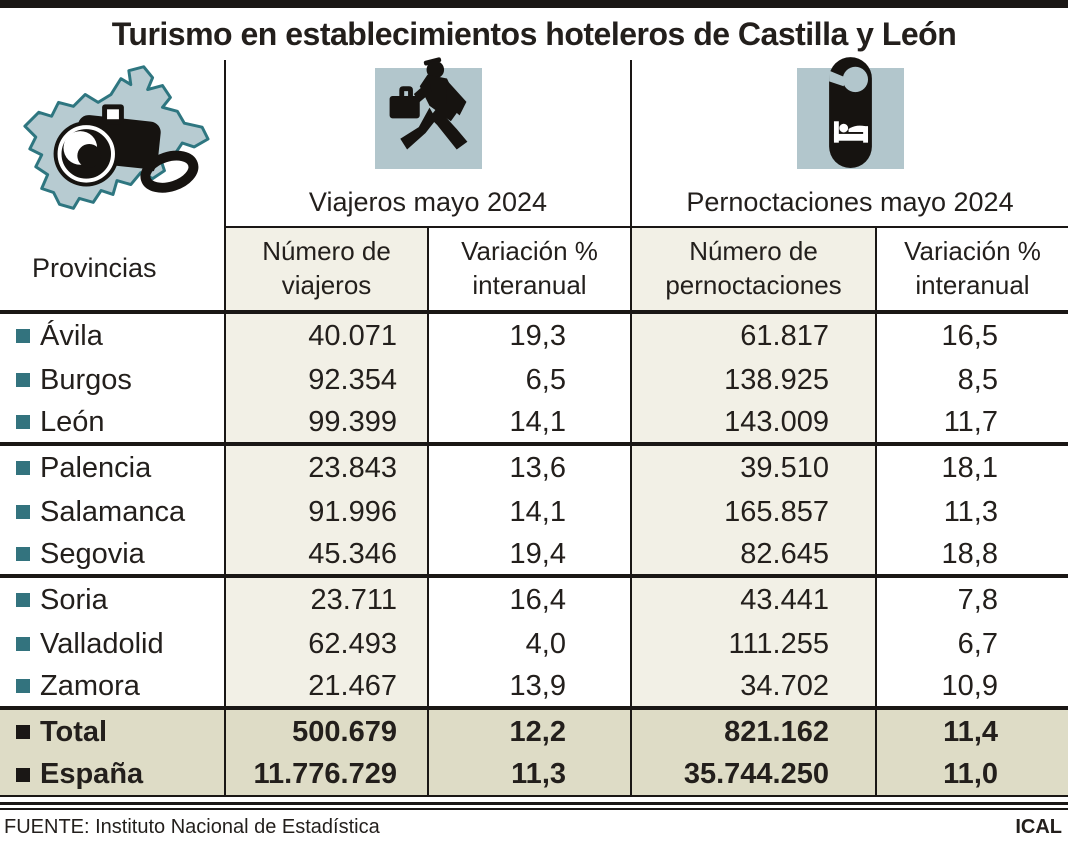  What do you see at coordinates (752, 644) in the screenshot?
I see `cell-pernoctaciones: 111.255` at bounding box center [752, 644].